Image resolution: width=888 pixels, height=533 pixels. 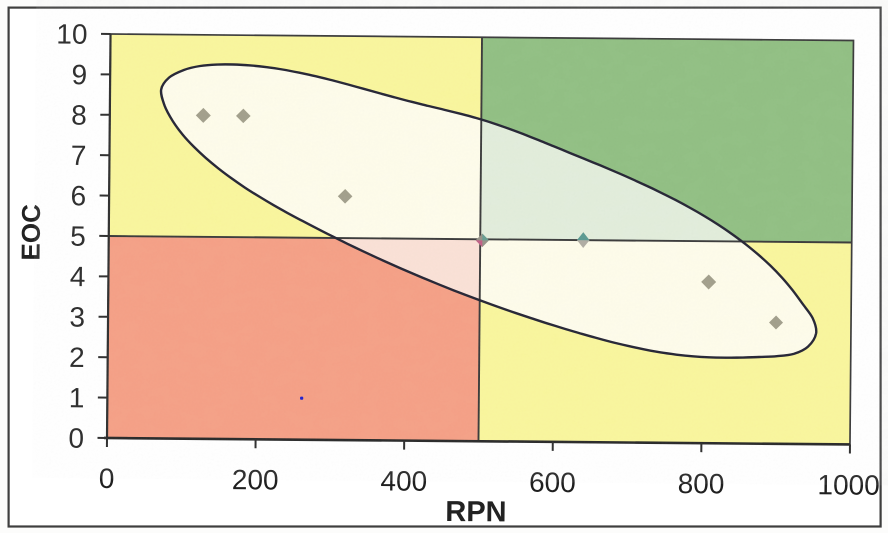 I want to click on svg-text: 2, so click(x=77, y=357).